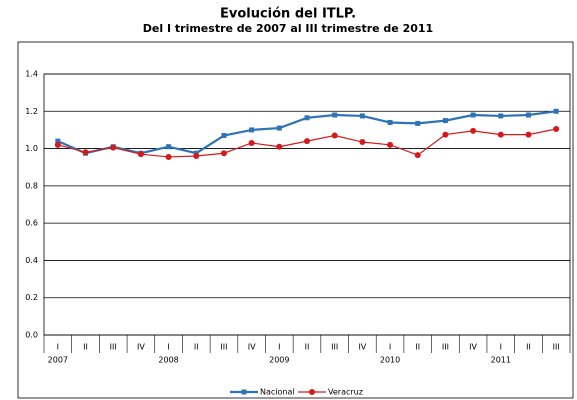  Describe the element at coordinates (390, 360) in the screenshot. I see `year-label: 2010` at that location.